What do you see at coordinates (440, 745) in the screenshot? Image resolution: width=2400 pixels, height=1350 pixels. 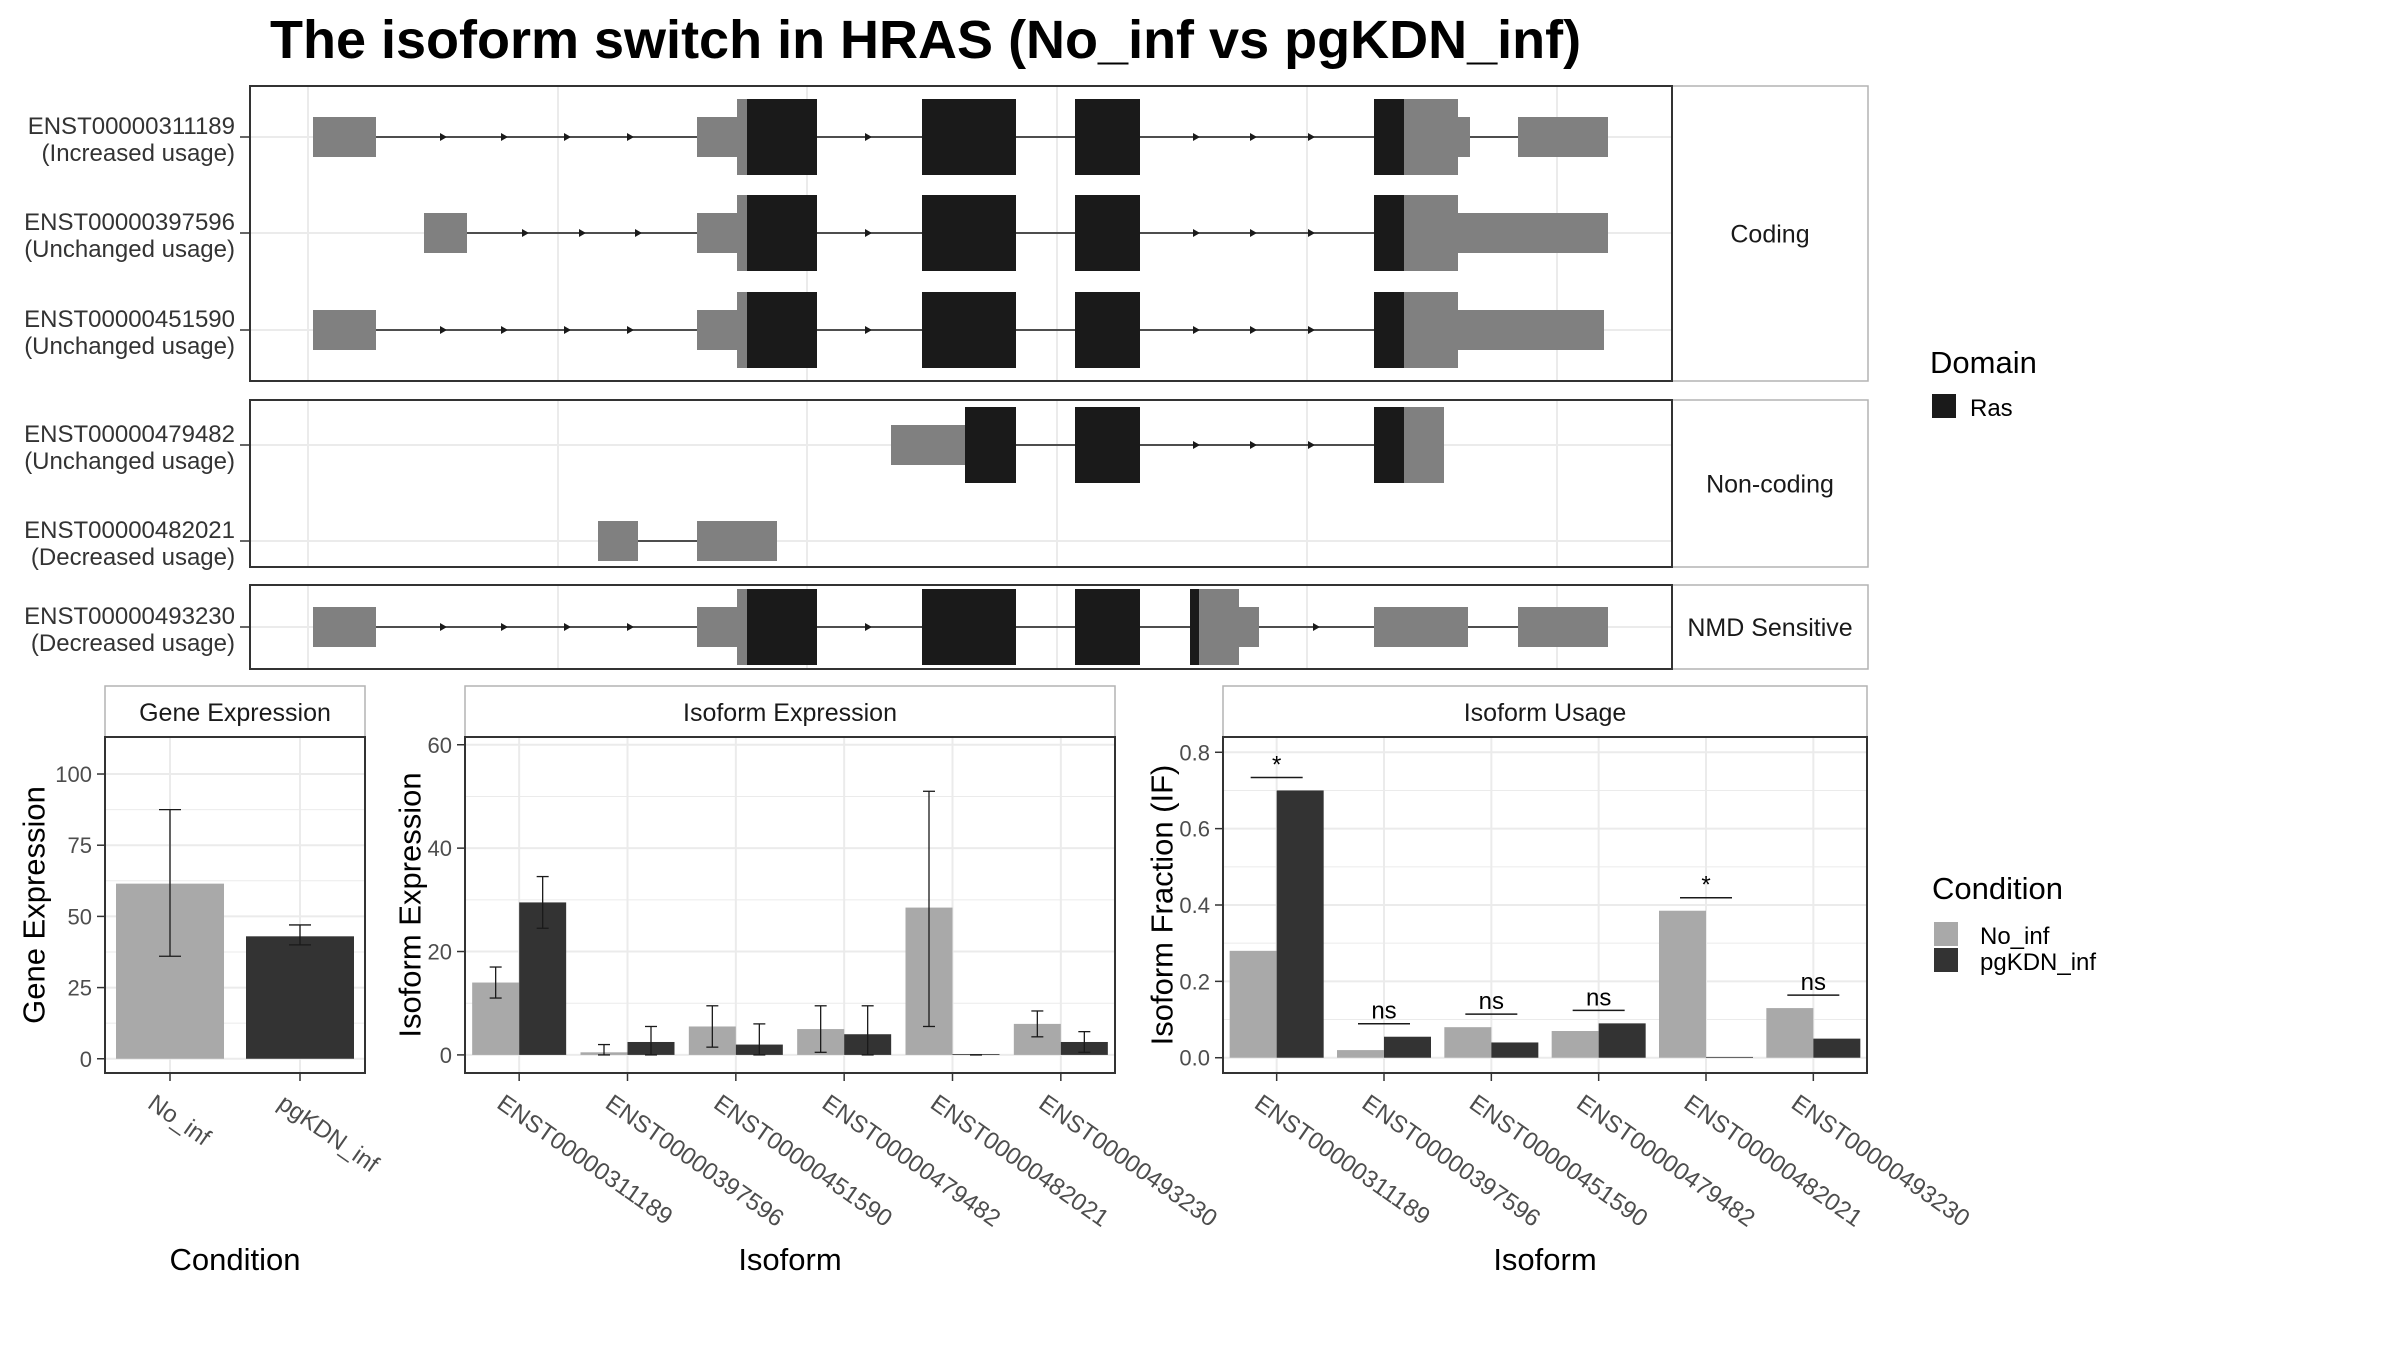 I see `y-tick-label: 60` at bounding box center [440, 745].